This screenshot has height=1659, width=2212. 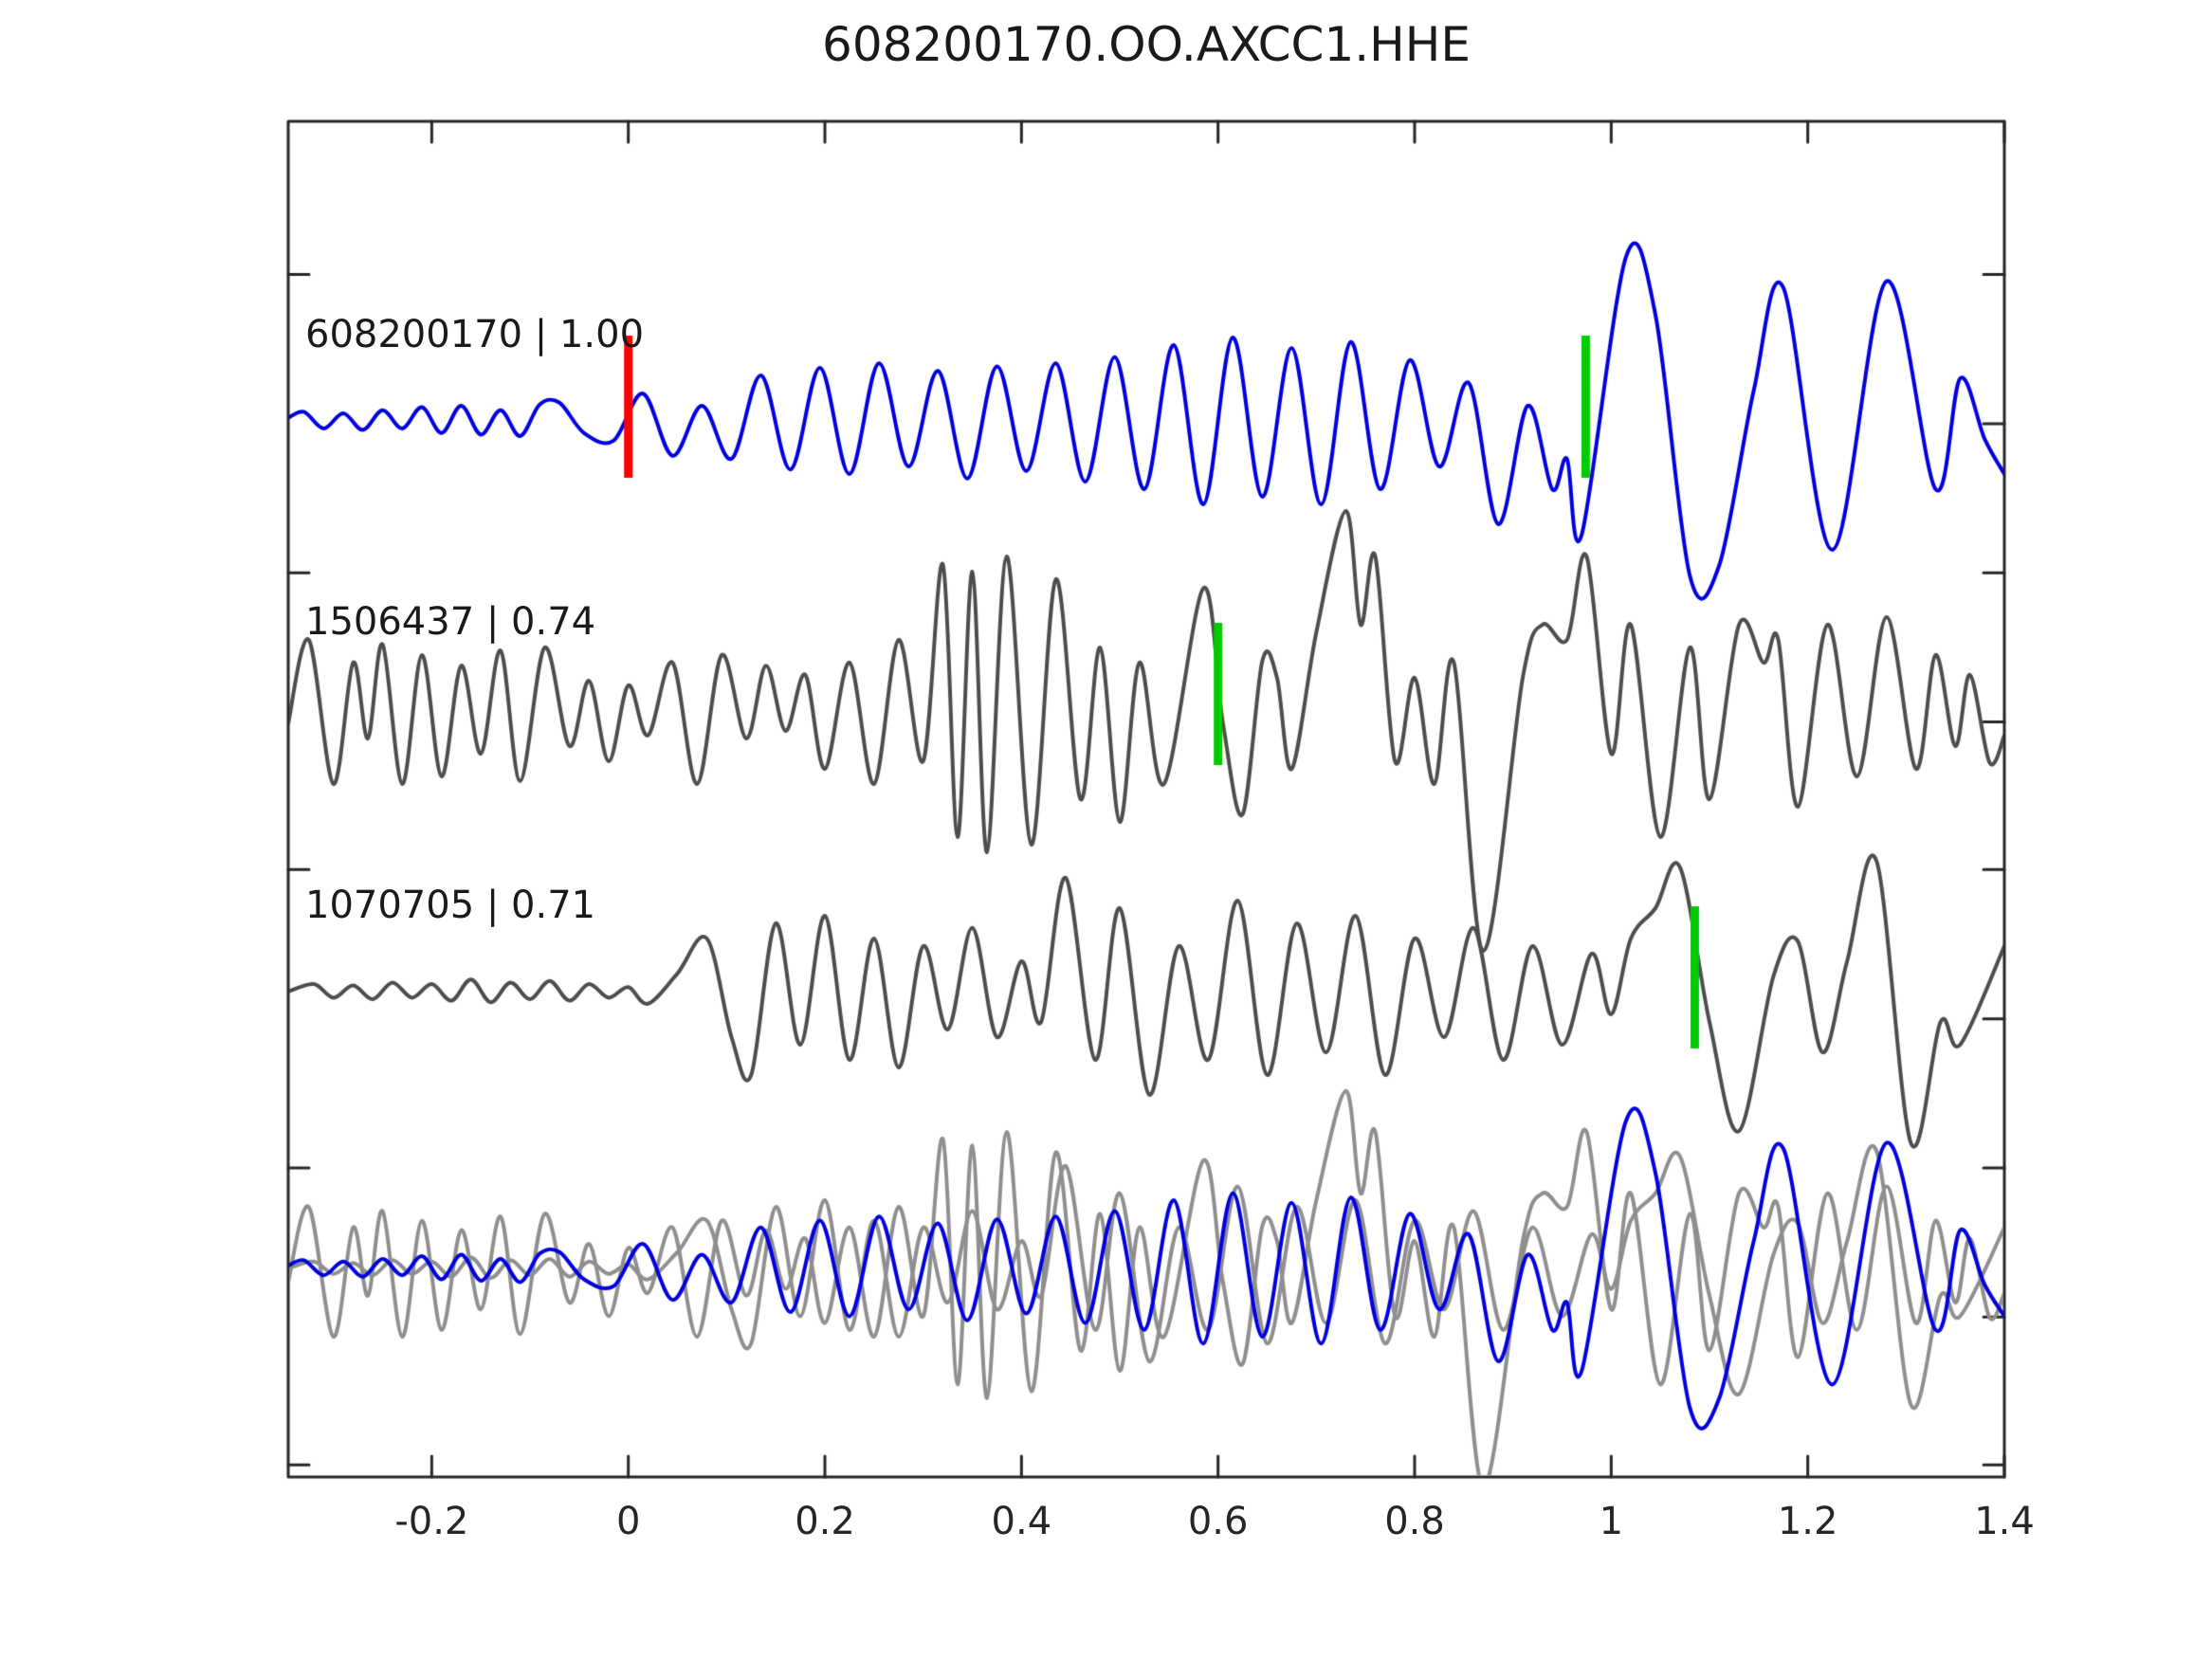 I want to click on x-tick-label: 1, so click(x=1611, y=1521).